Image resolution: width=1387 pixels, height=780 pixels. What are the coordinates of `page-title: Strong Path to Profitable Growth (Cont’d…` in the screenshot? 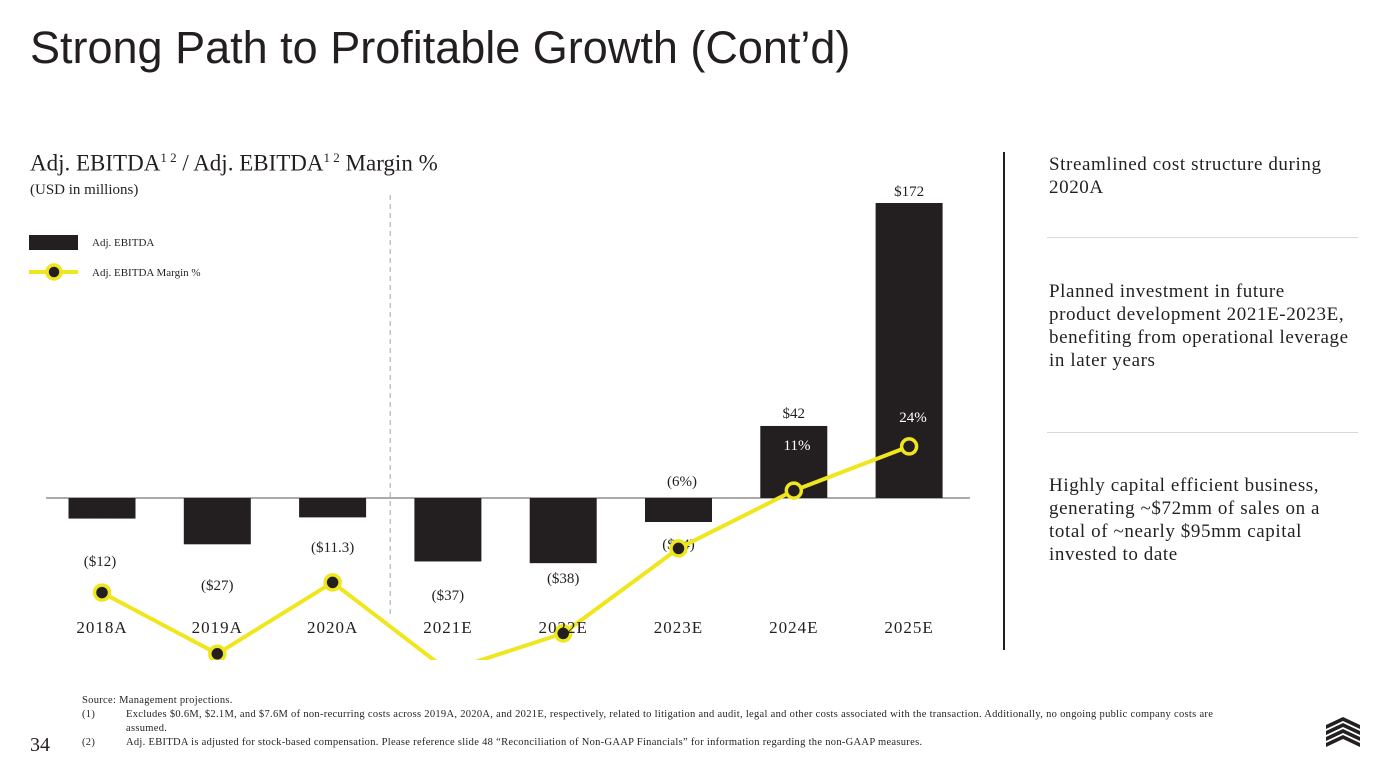 It's located at (440, 47).